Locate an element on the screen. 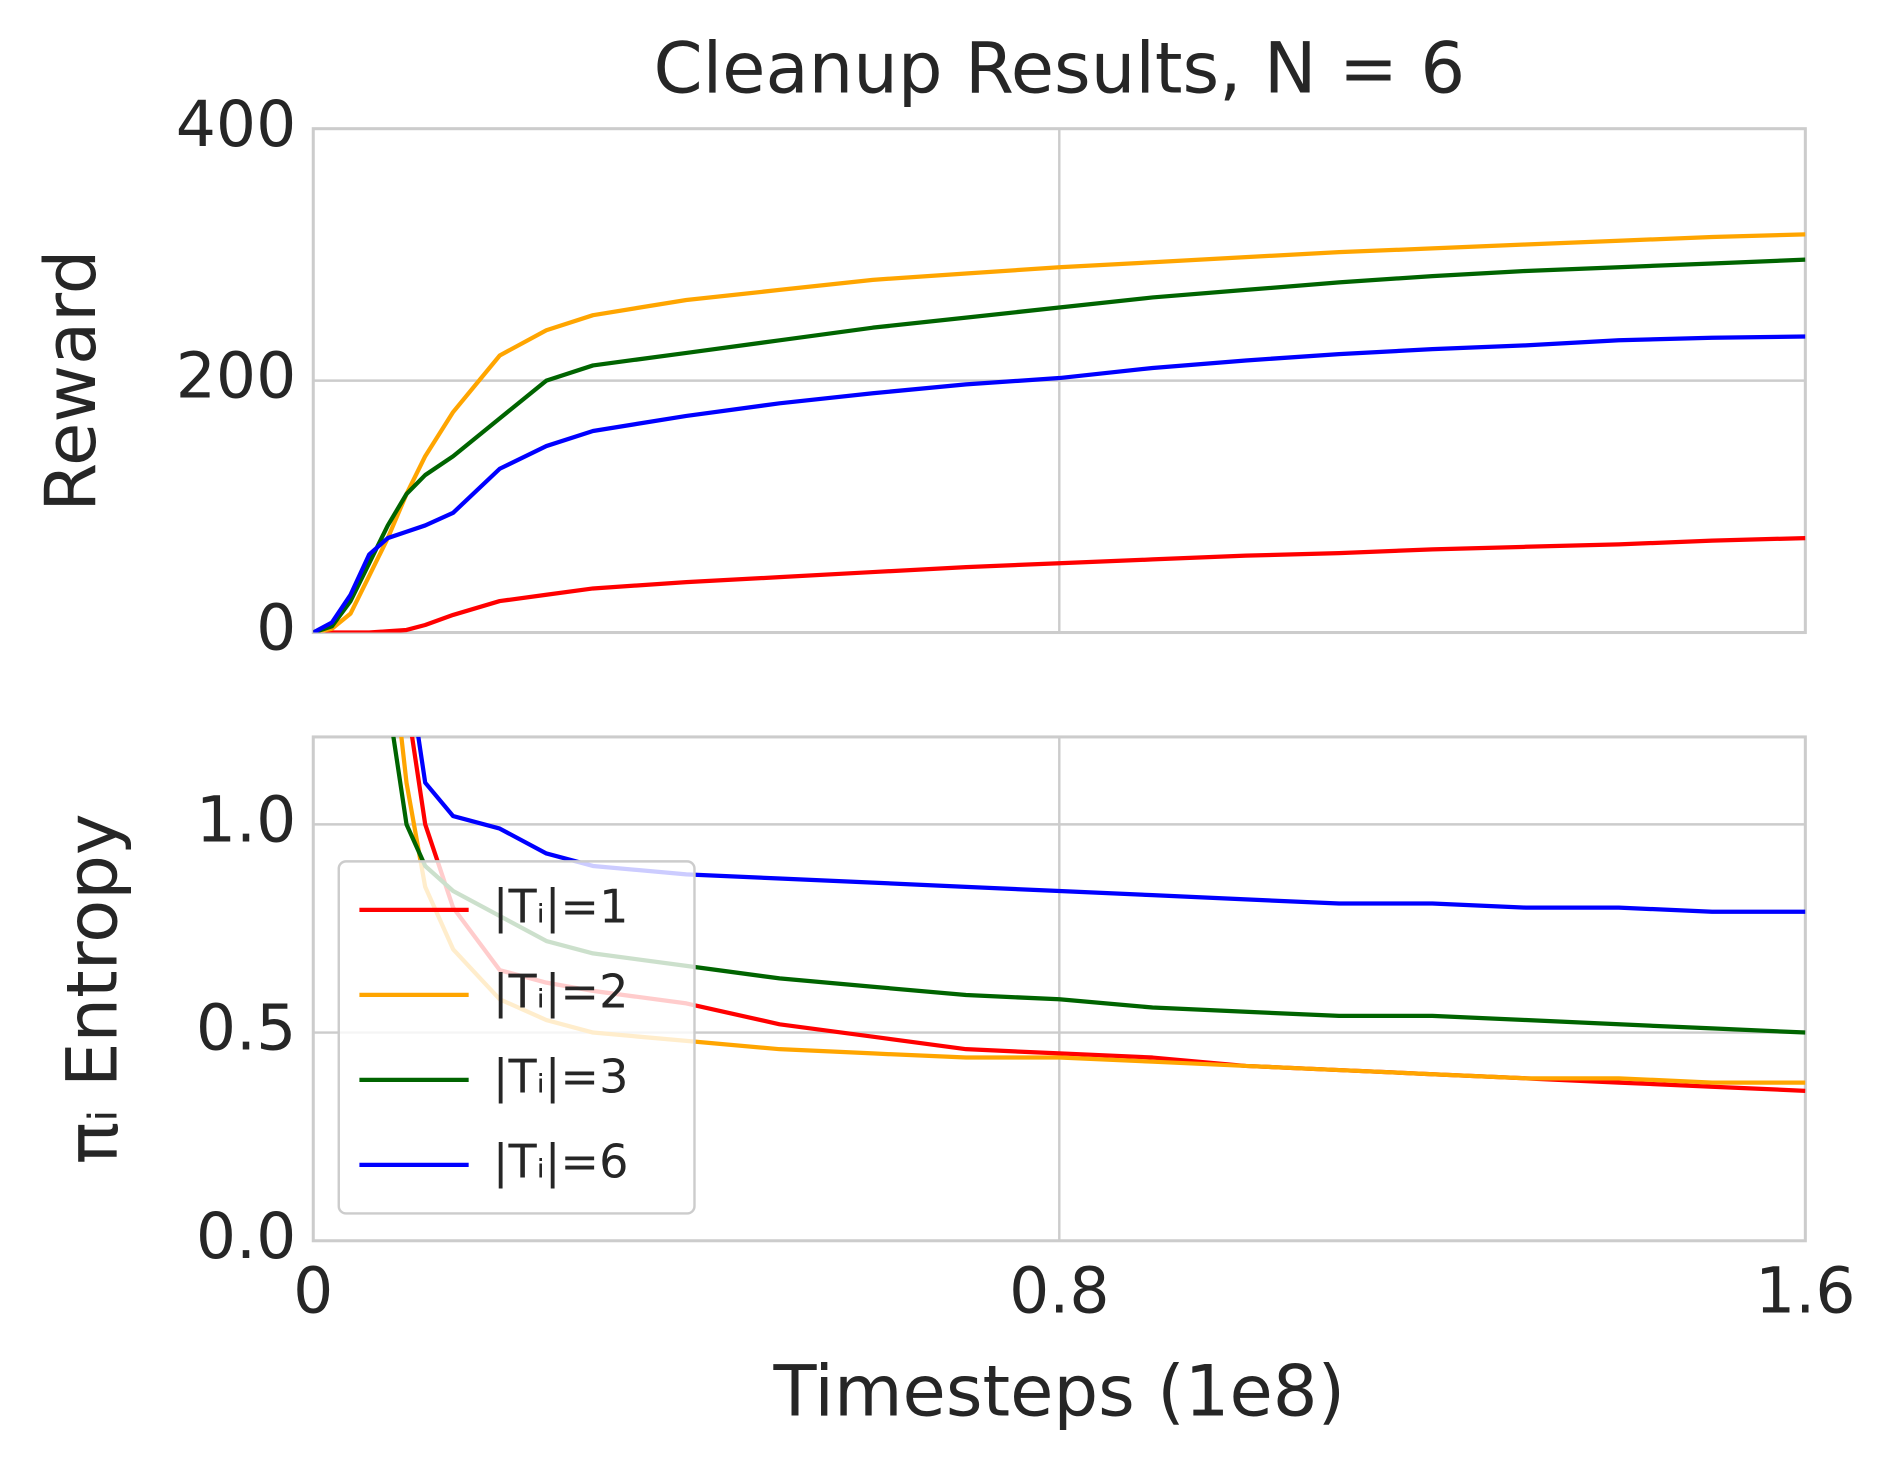  y-tick-label: 0.0 is located at coordinates (246, 1236).